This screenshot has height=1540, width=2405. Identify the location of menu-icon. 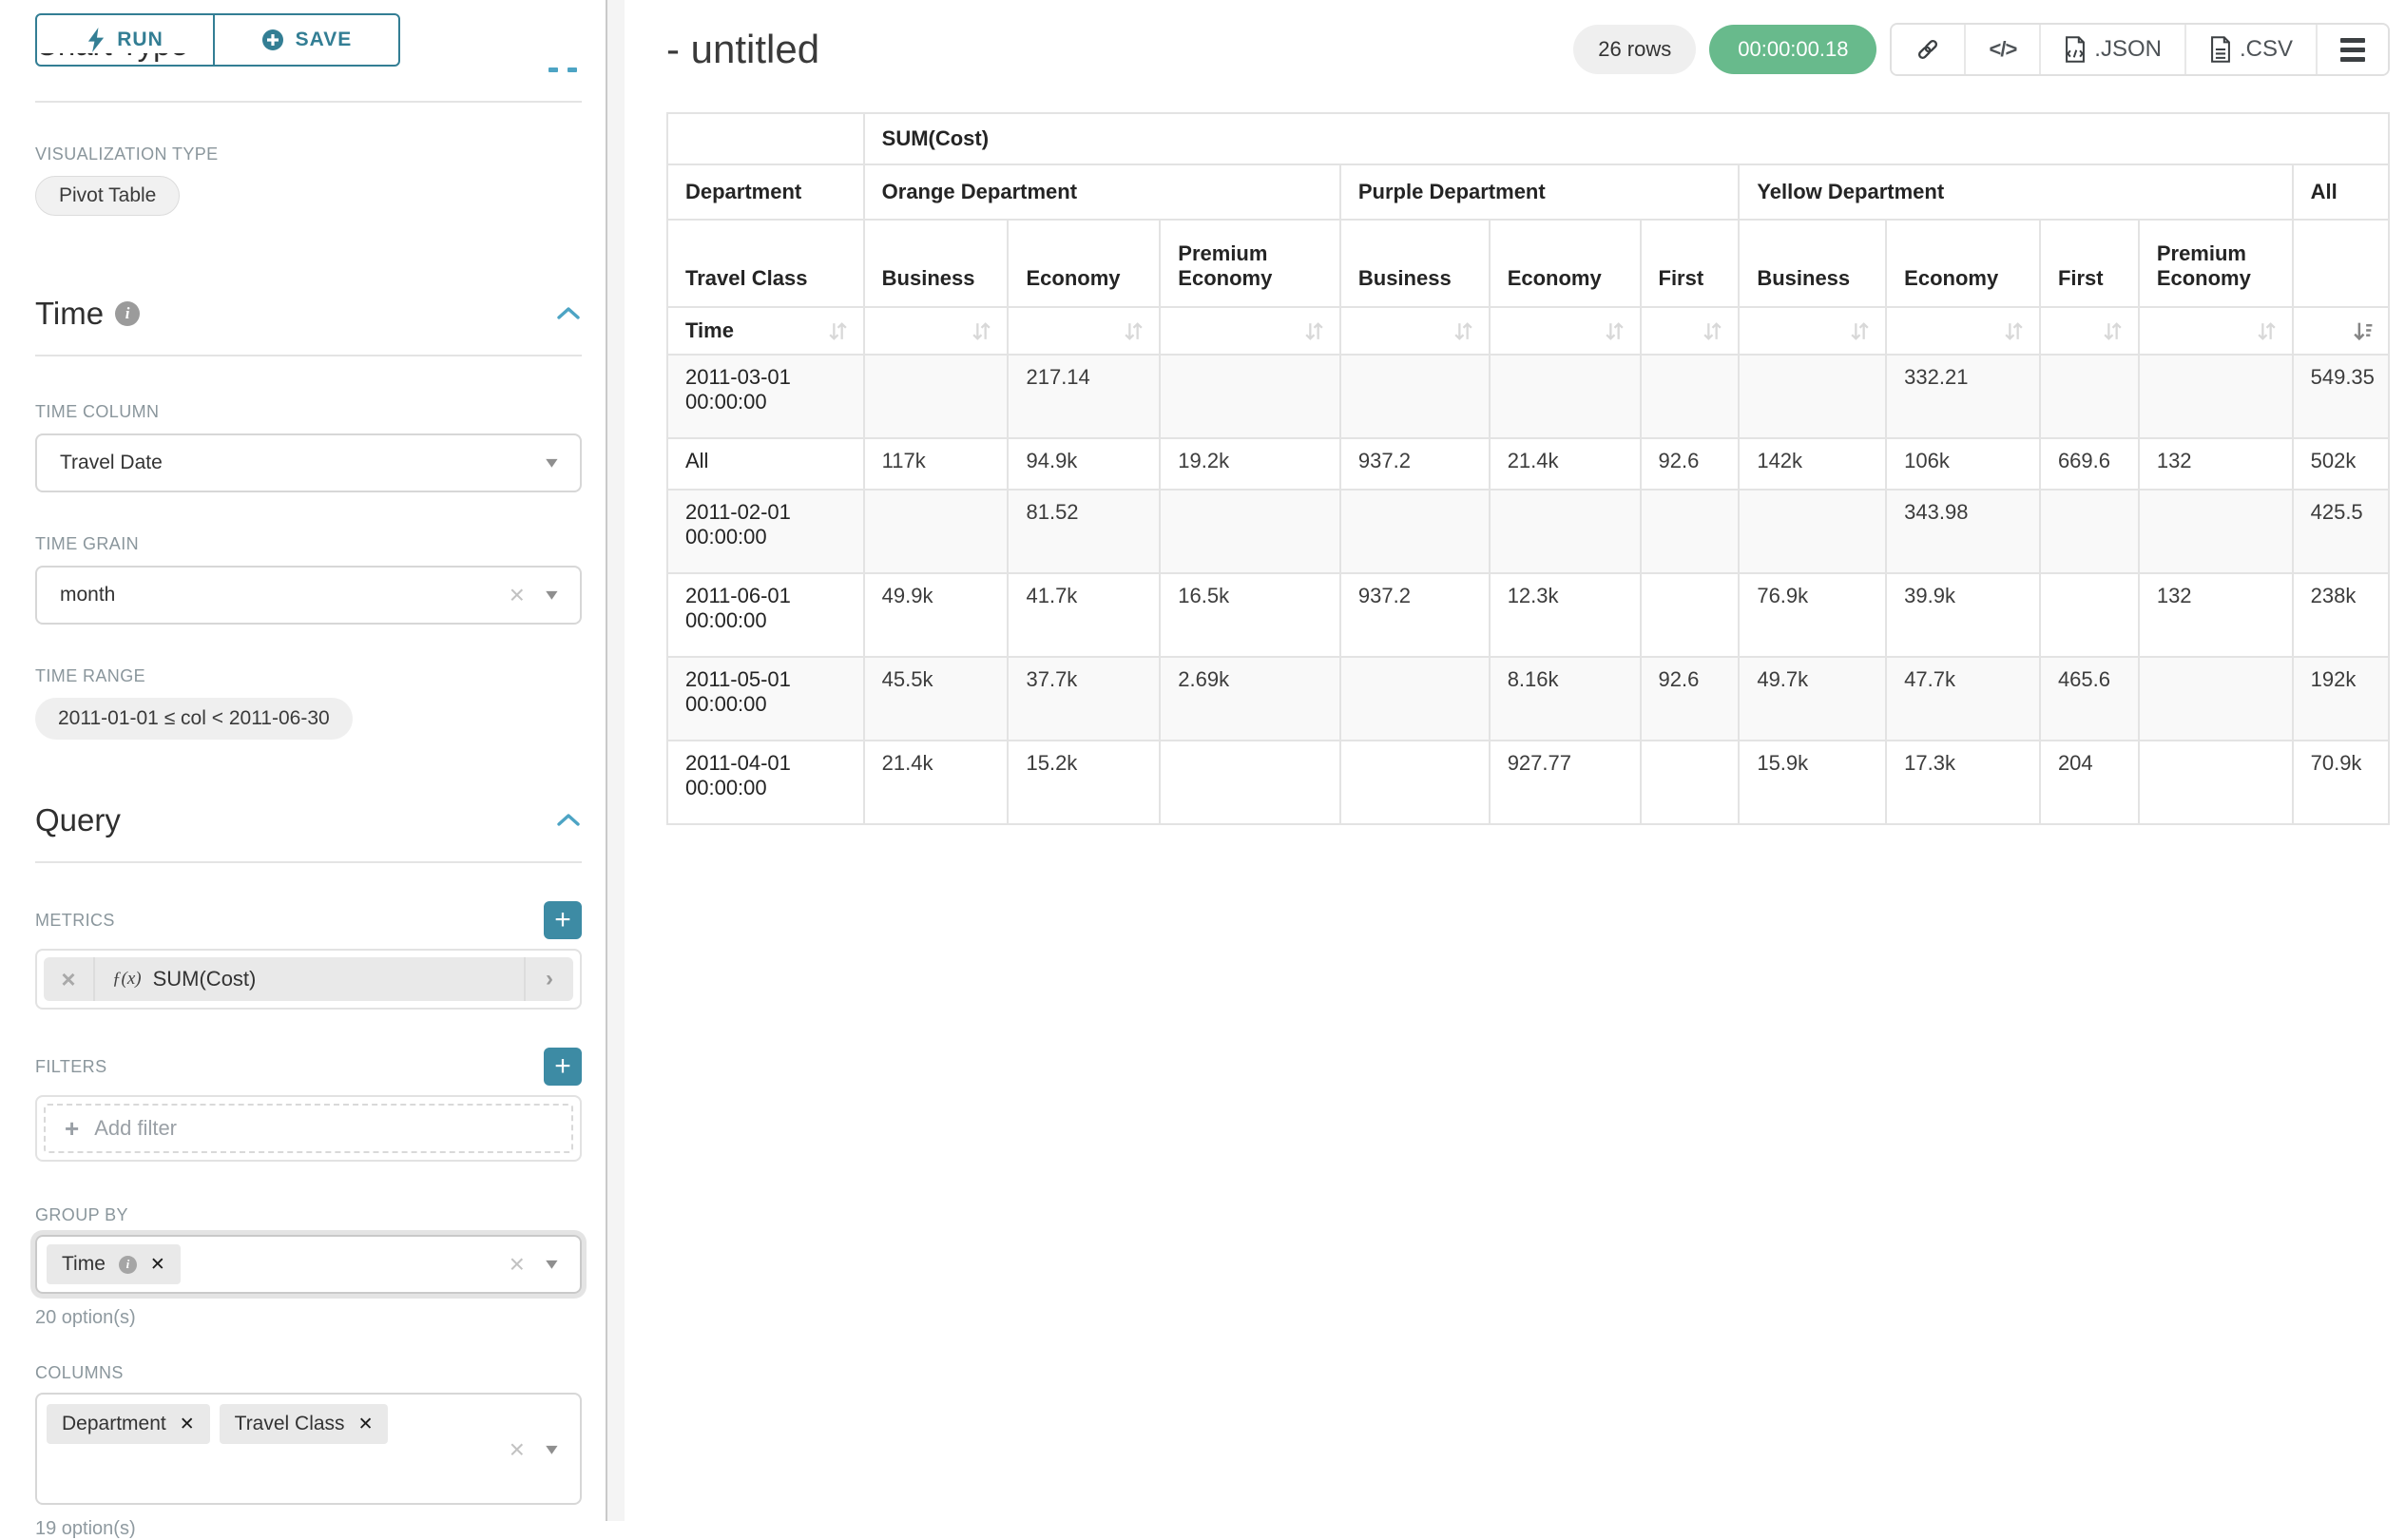
(2352, 49).